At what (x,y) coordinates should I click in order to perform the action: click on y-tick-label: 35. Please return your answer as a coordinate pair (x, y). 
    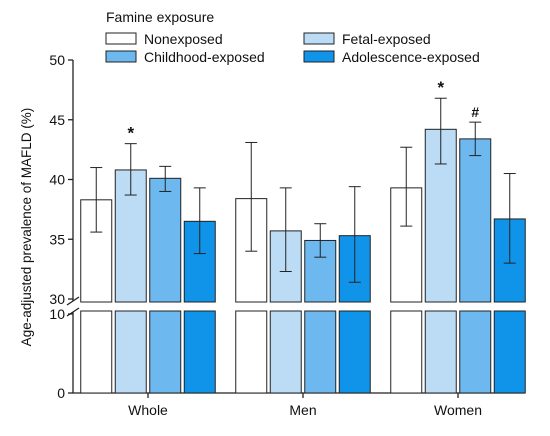
    Looking at the image, I should click on (57, 239).